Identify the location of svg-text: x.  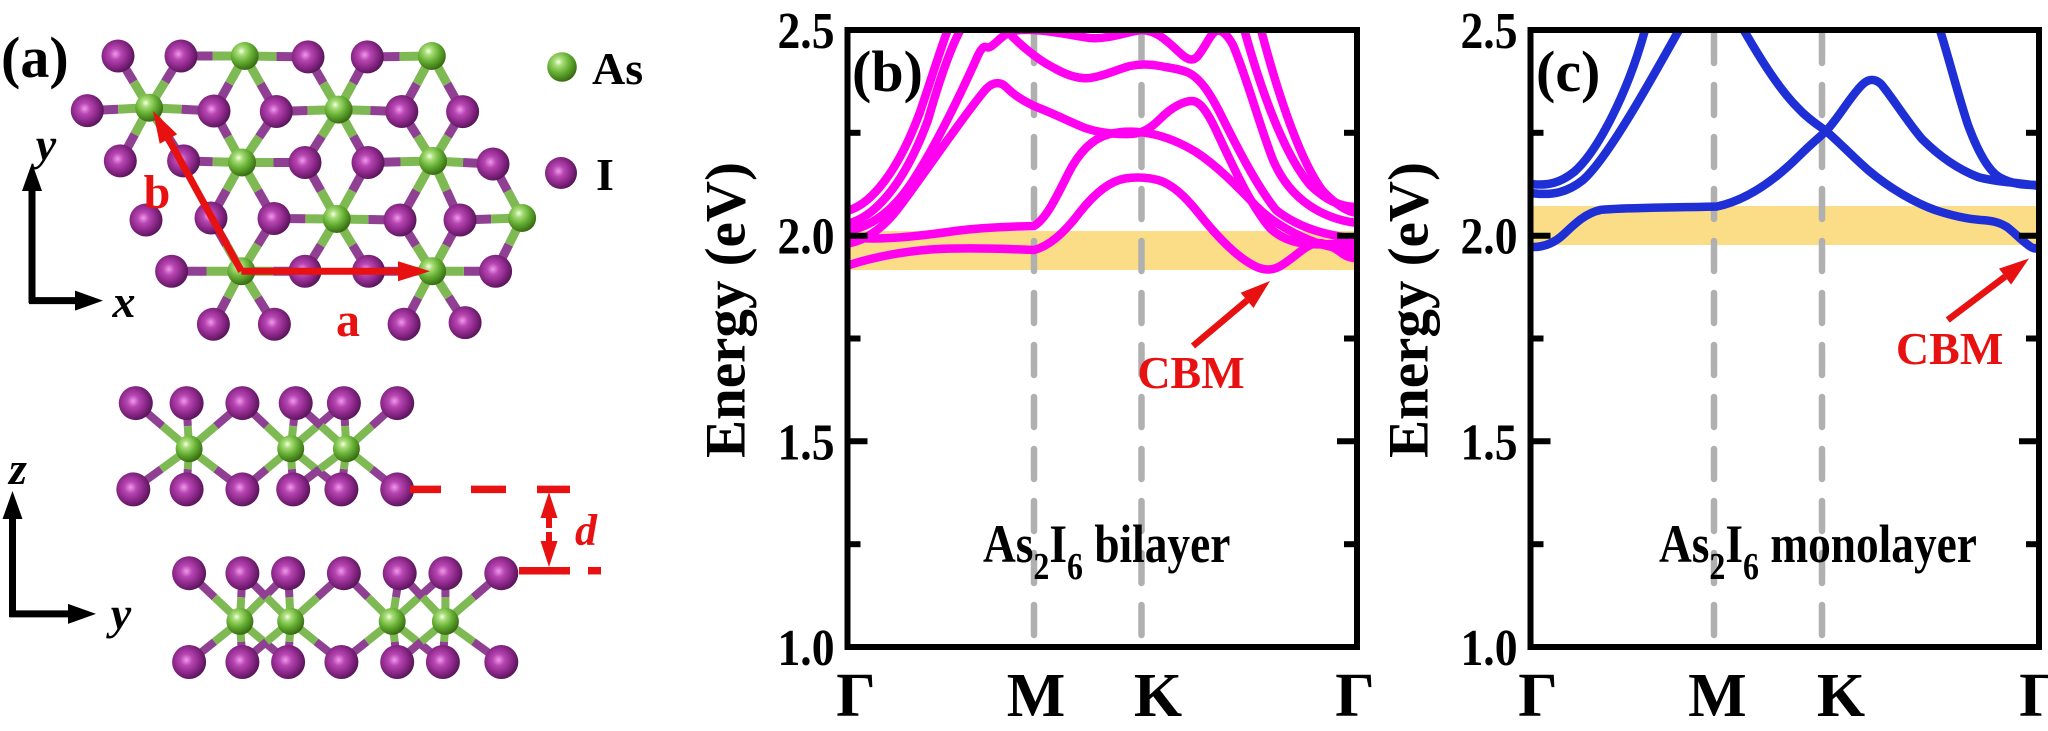
(124, 301).